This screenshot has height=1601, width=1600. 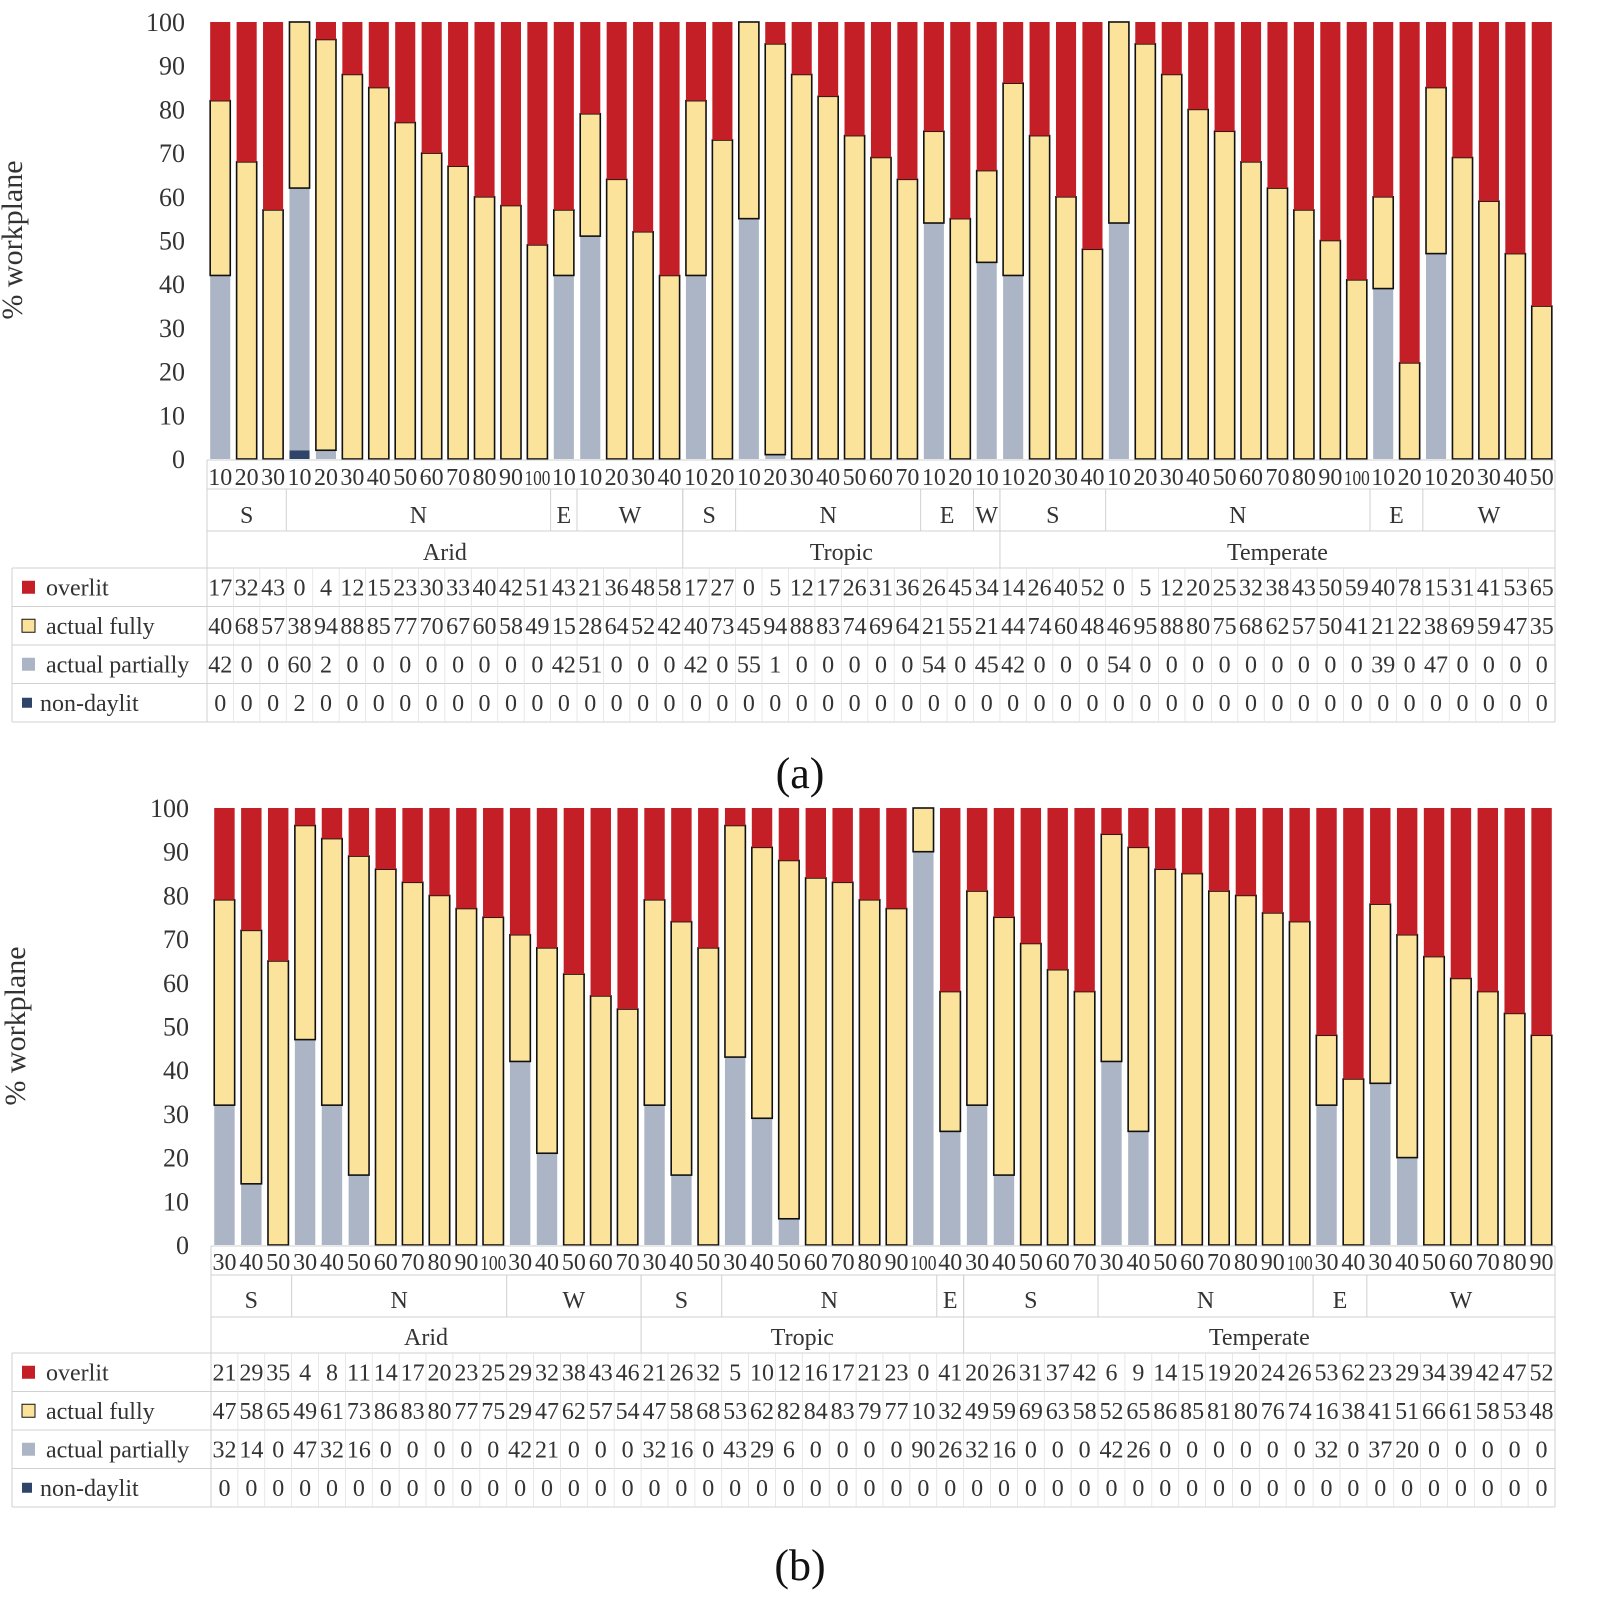 What do you see at coordinates (987, 627) in the screenshot?
I see `table-value: 21` at bounding box center [987, 627].